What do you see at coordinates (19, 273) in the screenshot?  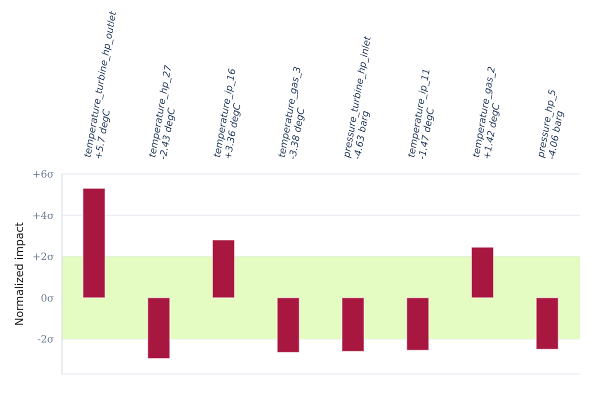 I see `y-axis-title: Normalized impact` at bounding box center [19, 273].